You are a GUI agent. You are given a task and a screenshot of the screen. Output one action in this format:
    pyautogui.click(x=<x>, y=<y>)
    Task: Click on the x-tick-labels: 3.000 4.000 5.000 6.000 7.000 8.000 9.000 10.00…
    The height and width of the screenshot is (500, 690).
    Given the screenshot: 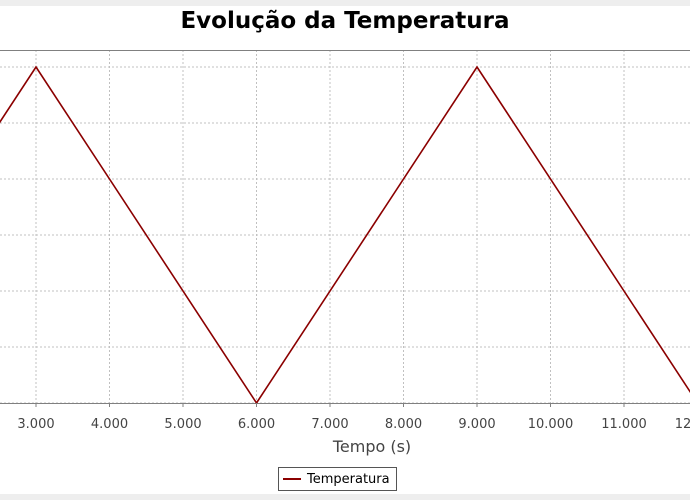 What is the action you would take?
    pyautogui.click(x=353, y=417)
    